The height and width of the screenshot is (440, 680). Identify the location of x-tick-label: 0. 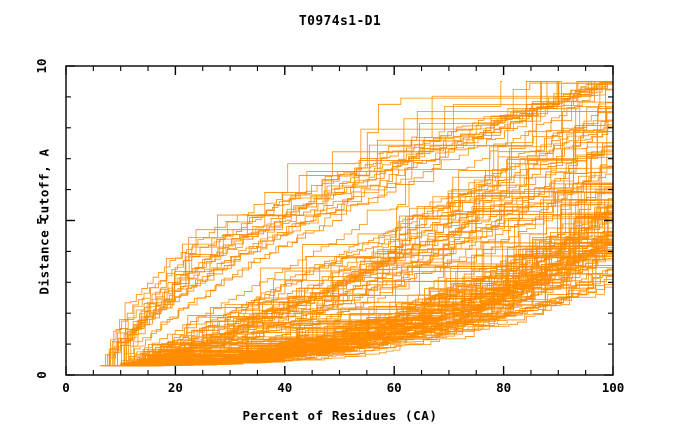
(66, 387).